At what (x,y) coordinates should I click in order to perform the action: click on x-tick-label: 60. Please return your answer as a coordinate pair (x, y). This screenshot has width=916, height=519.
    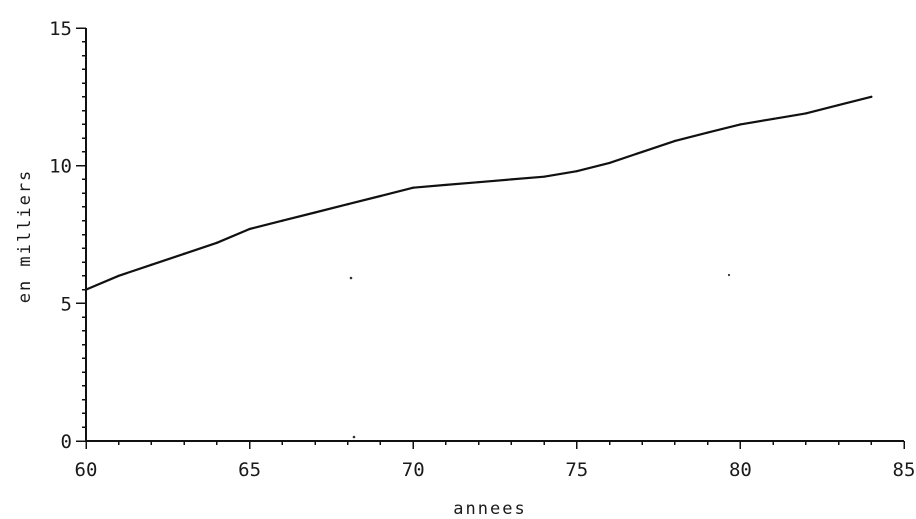
    Looking at the image, I should click on (86, 470).